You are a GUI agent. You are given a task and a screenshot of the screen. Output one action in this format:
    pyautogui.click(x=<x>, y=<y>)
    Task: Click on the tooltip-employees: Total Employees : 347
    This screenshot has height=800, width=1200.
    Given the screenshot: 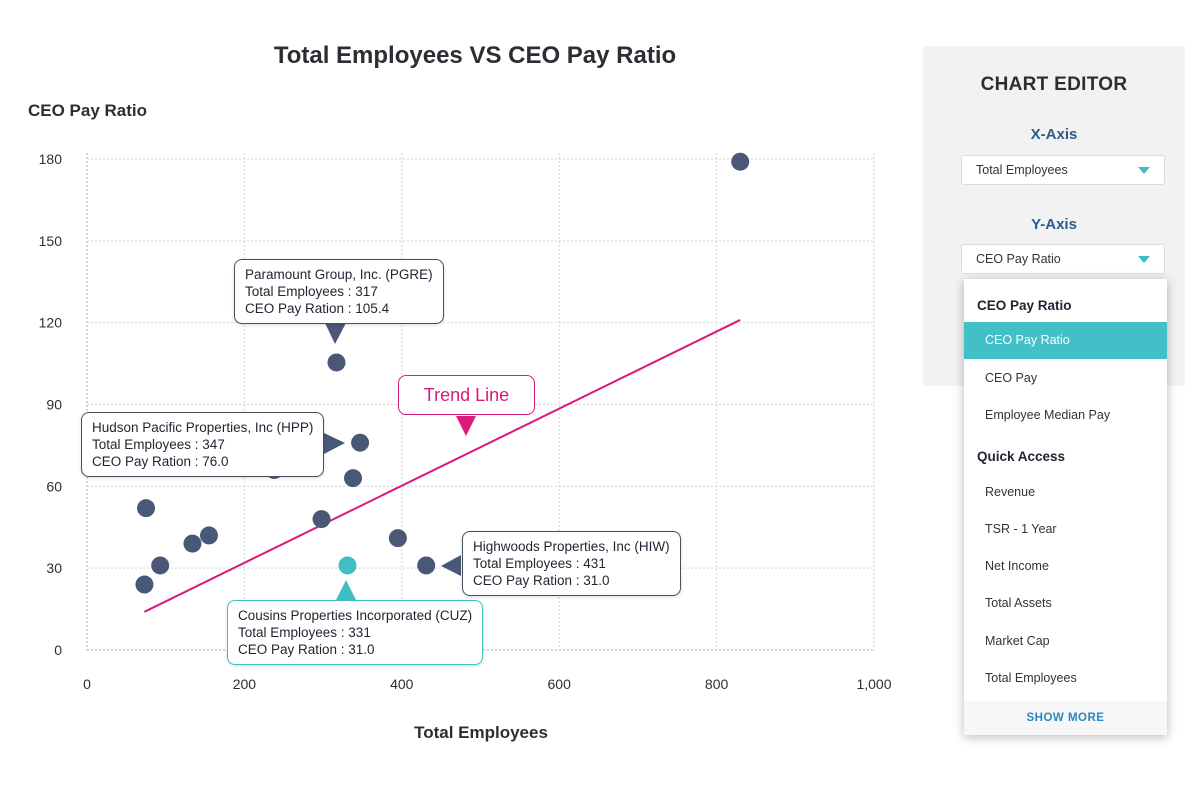 What is the action you would take?
    pyautogui.click(x=158, y=444)
    